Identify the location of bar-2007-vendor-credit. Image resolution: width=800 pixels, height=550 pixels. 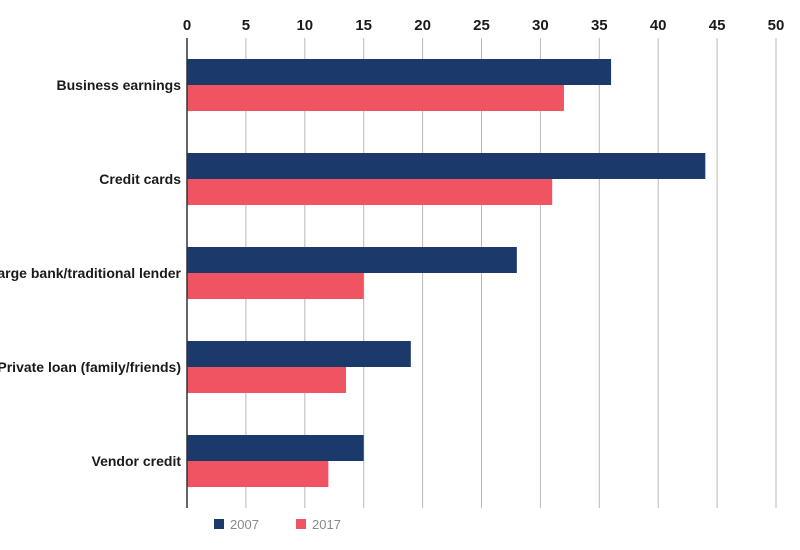
(275, 448).